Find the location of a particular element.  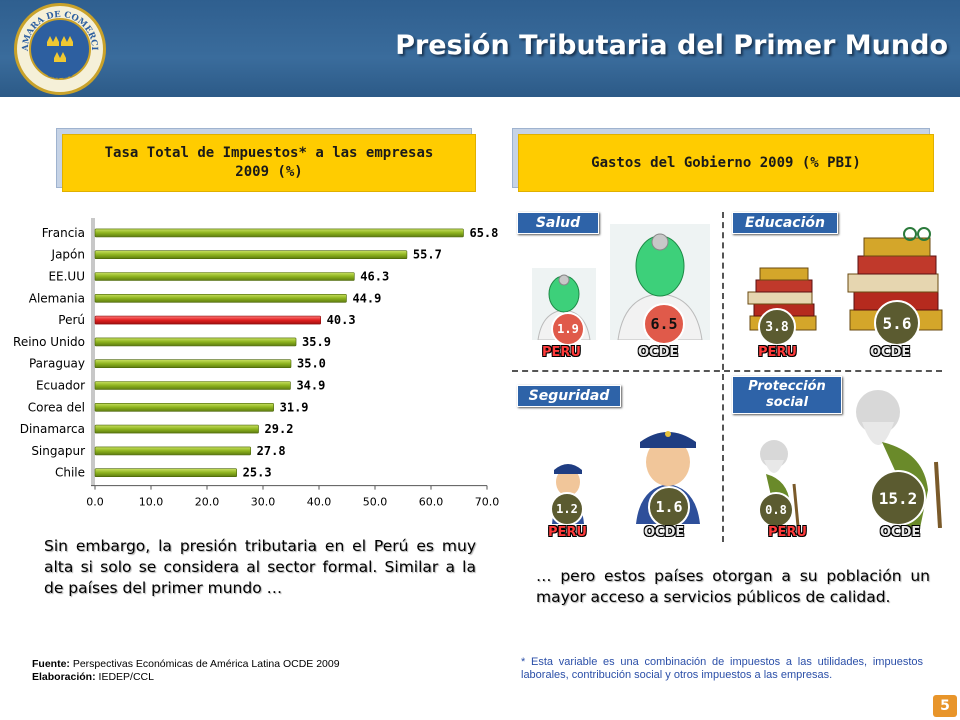

x-tick-label: 0.0 is located at coordinates (95, 502).